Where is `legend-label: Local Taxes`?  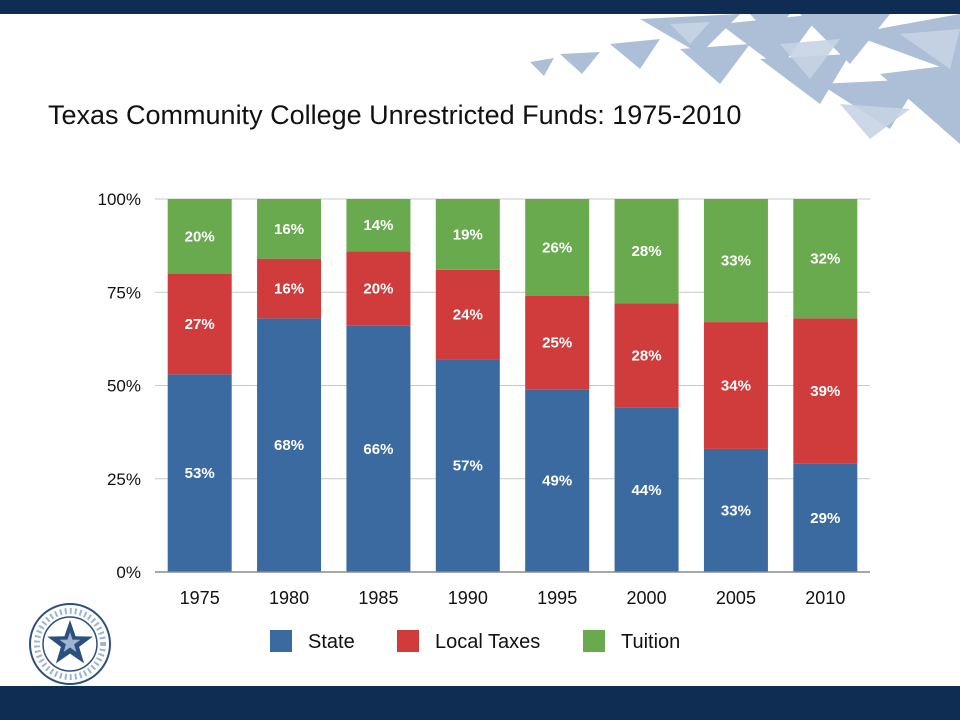
legend-label: Local Taxes is located at coordinates (487, 642).